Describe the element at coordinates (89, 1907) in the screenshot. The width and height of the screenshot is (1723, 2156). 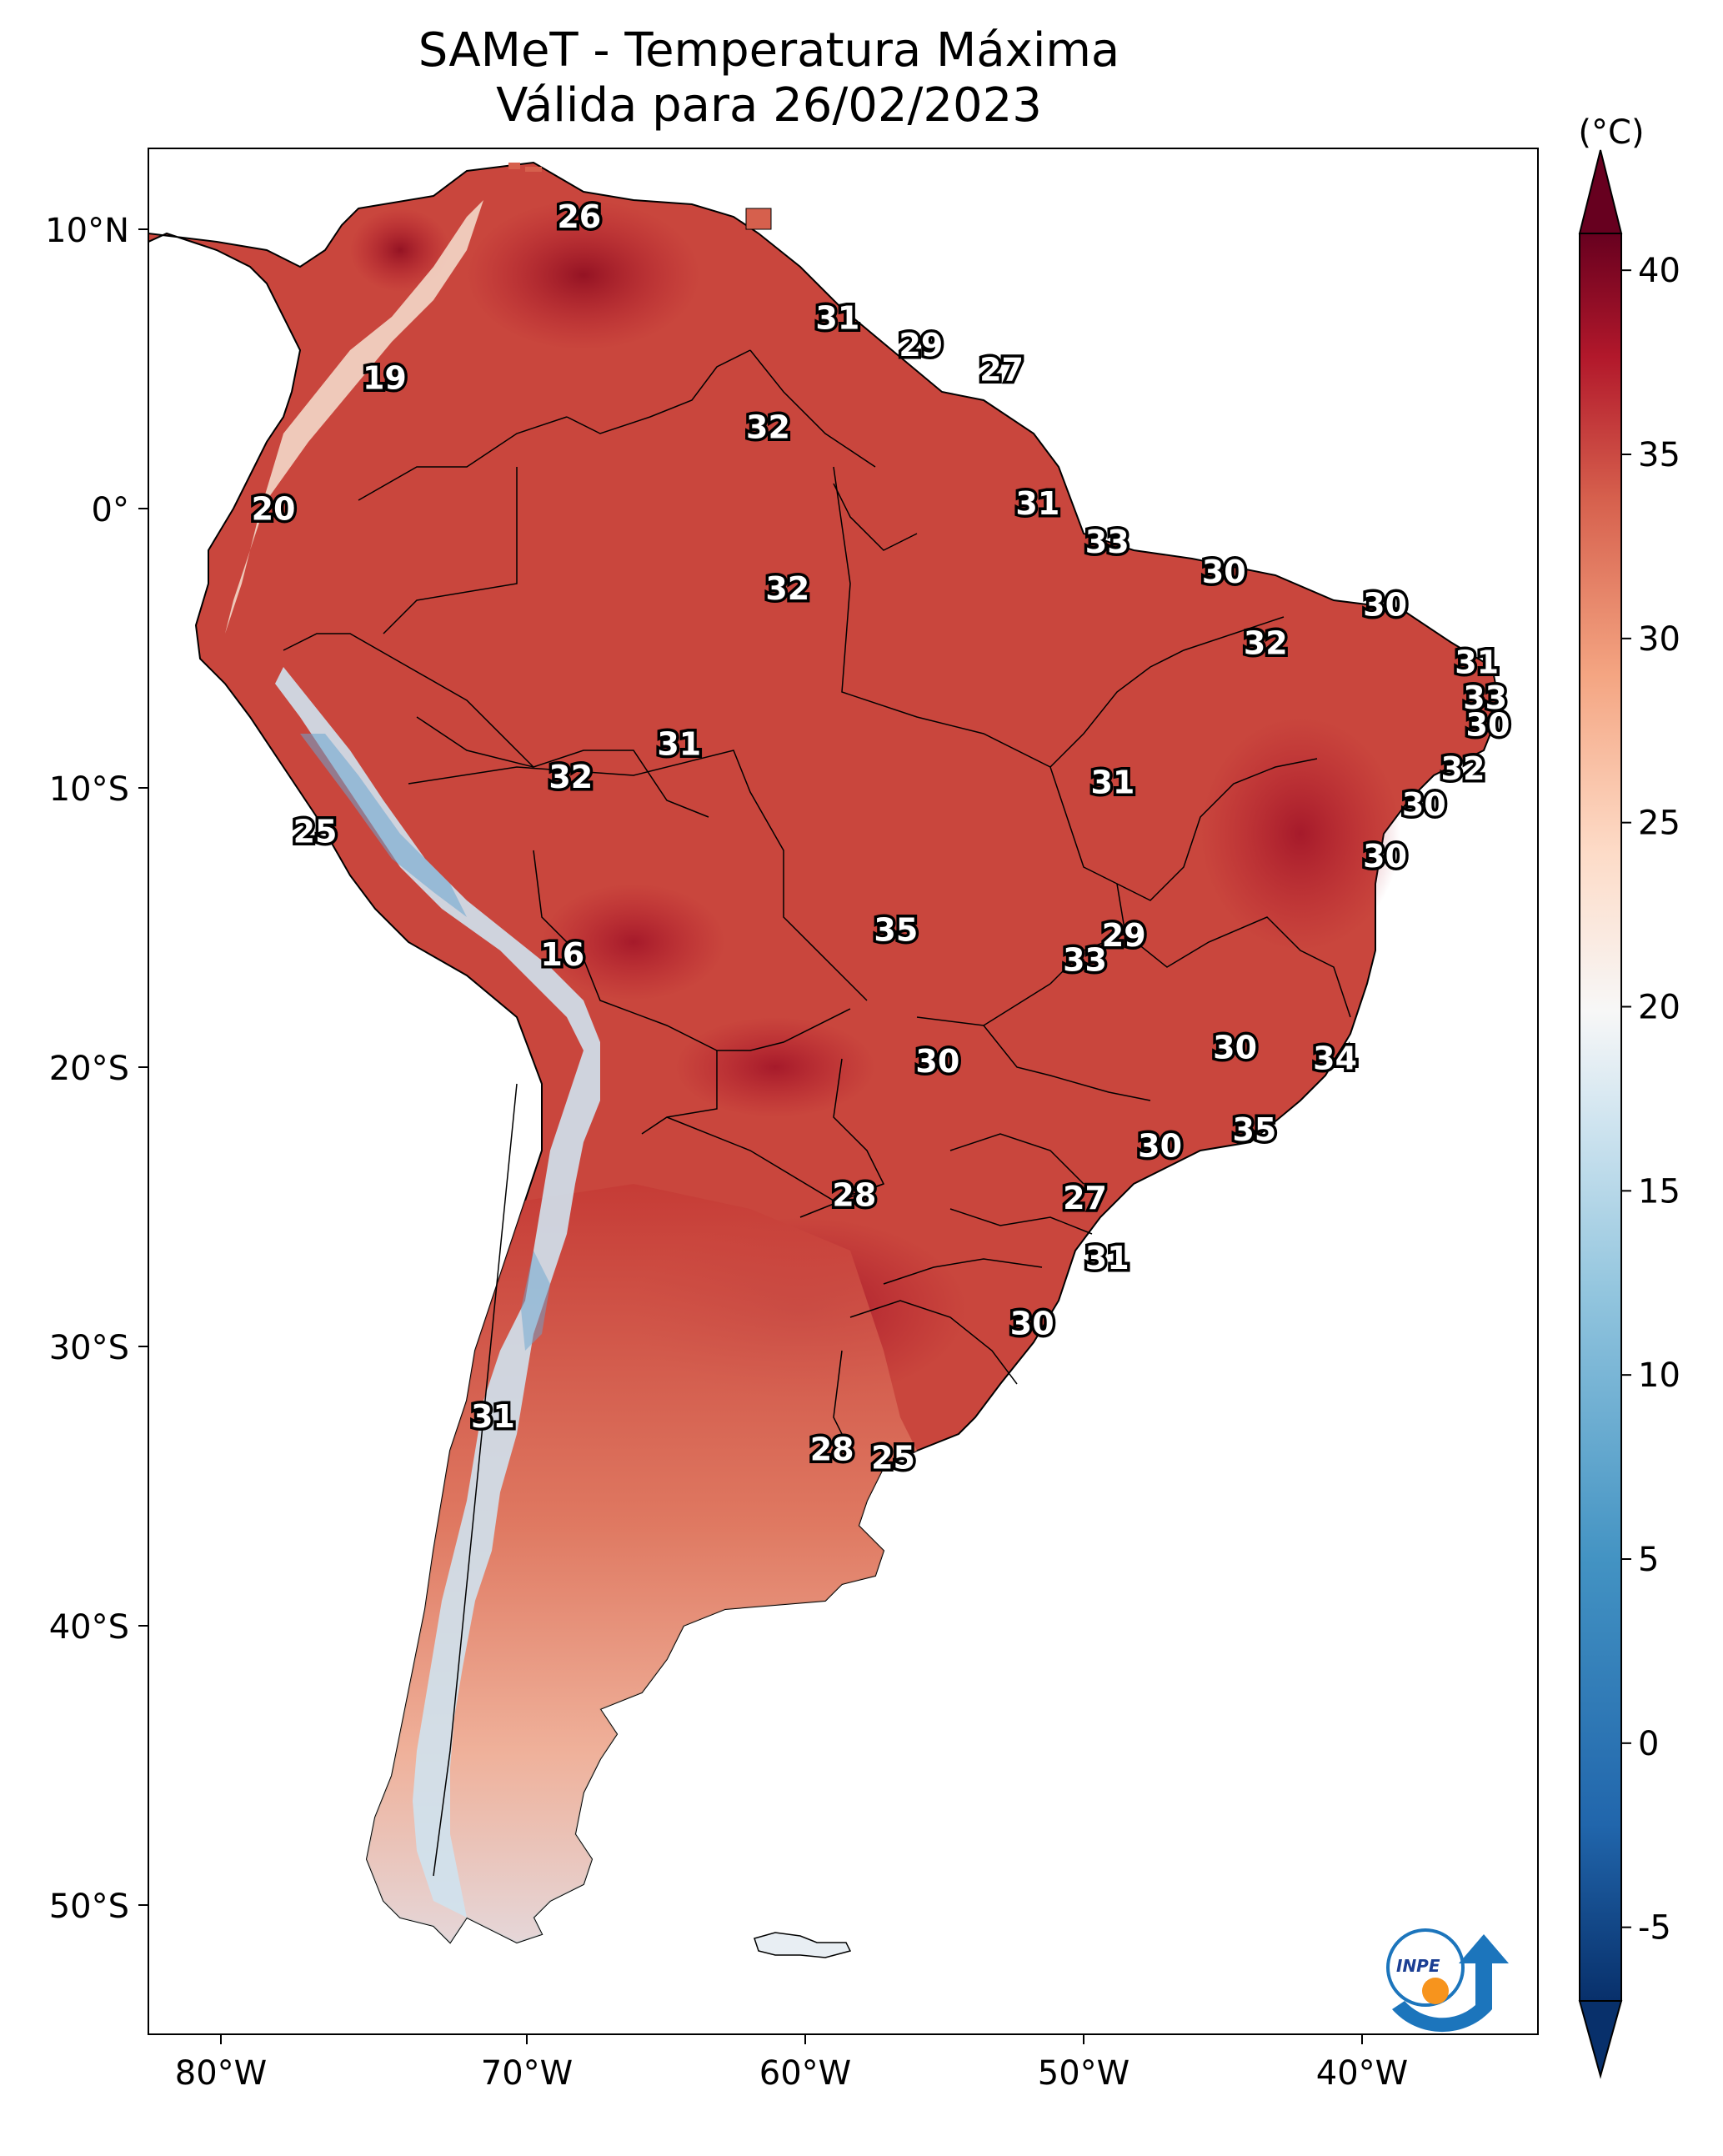
I see `y-tick-label: 50°S` at that location.